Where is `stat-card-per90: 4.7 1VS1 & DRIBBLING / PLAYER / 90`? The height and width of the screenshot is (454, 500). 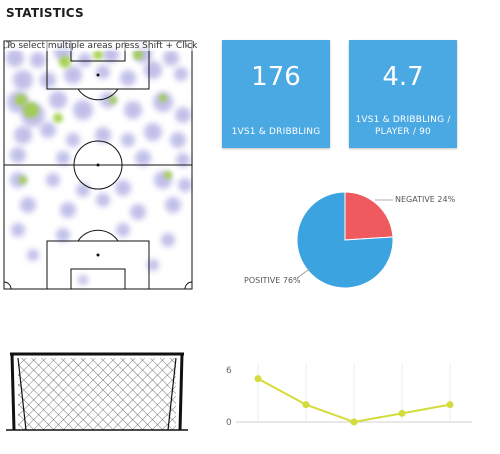
stat-card-per90: 4.7 1VS1 & DRIBBLING / PLAYER / 90 is located at coordinates (403, 94).